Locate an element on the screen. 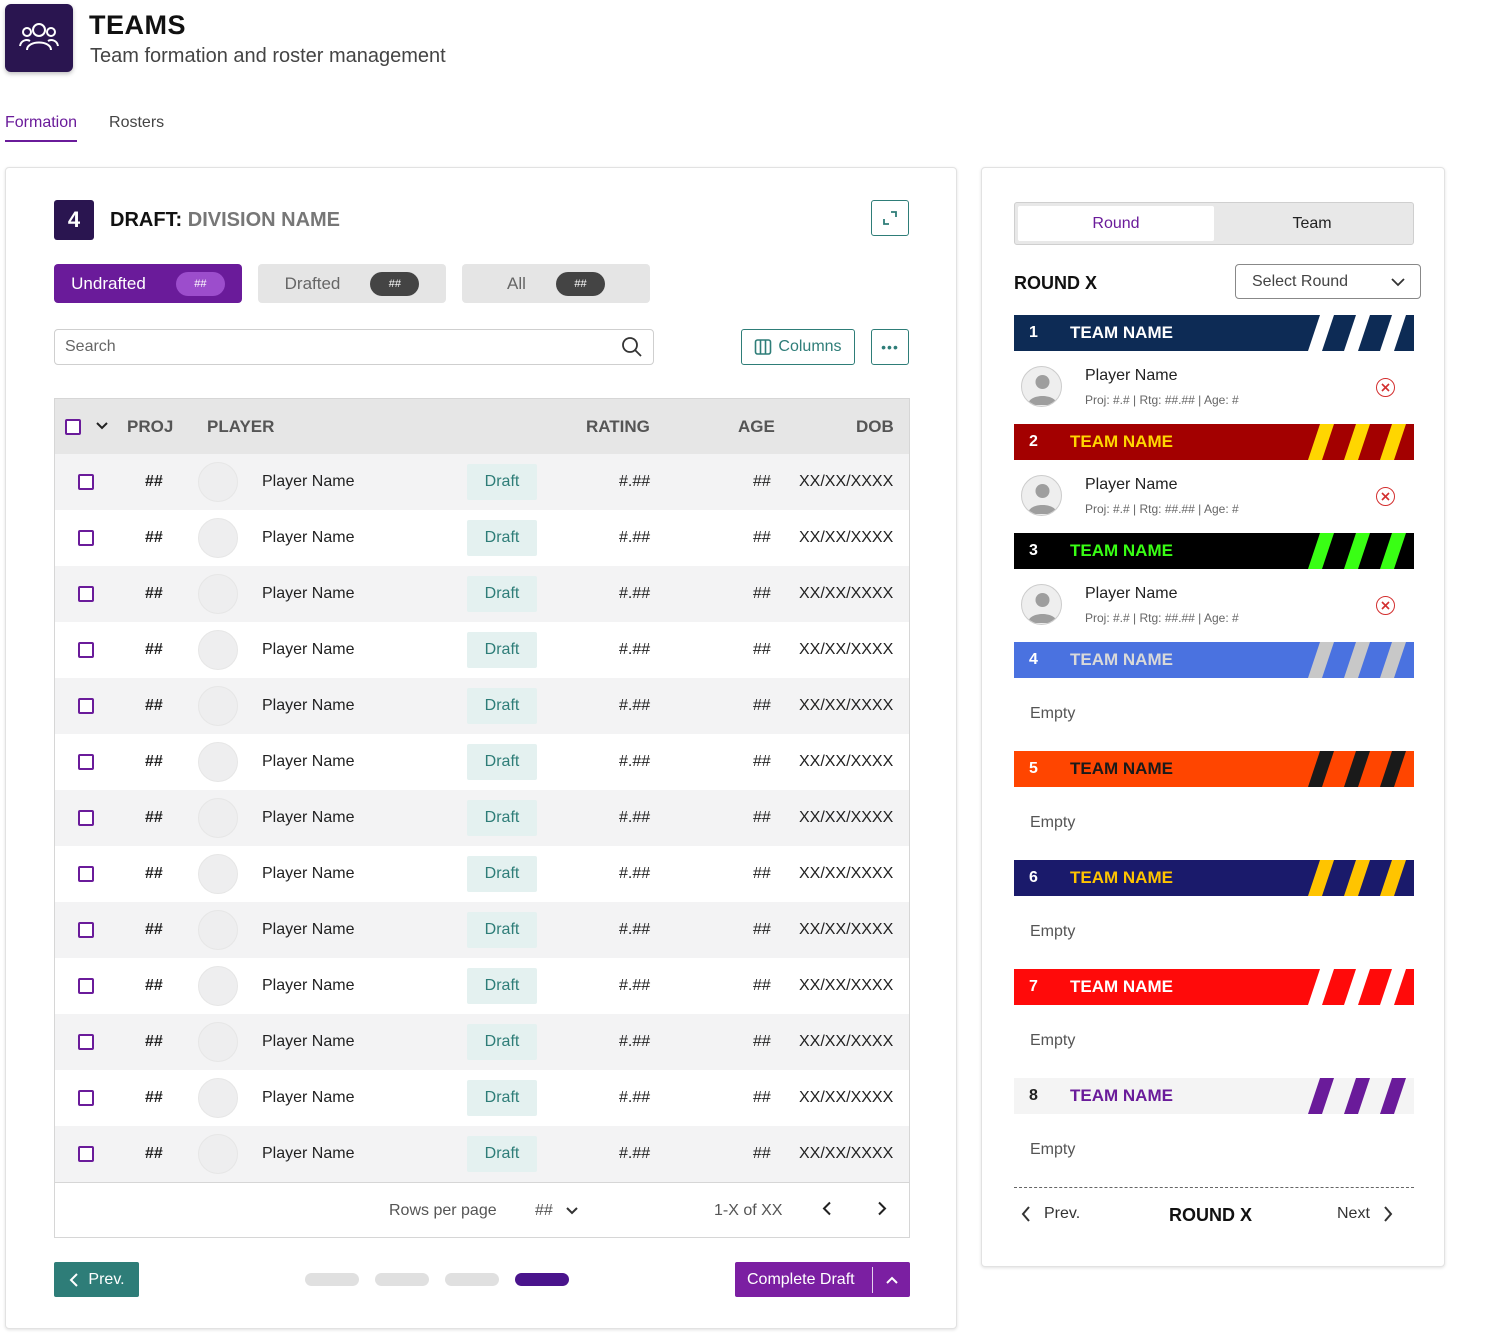 The height and width of the screenshot is (1335, 1493). team-bar: 2 TEAM NAME is located at coordinates (1214, 442).